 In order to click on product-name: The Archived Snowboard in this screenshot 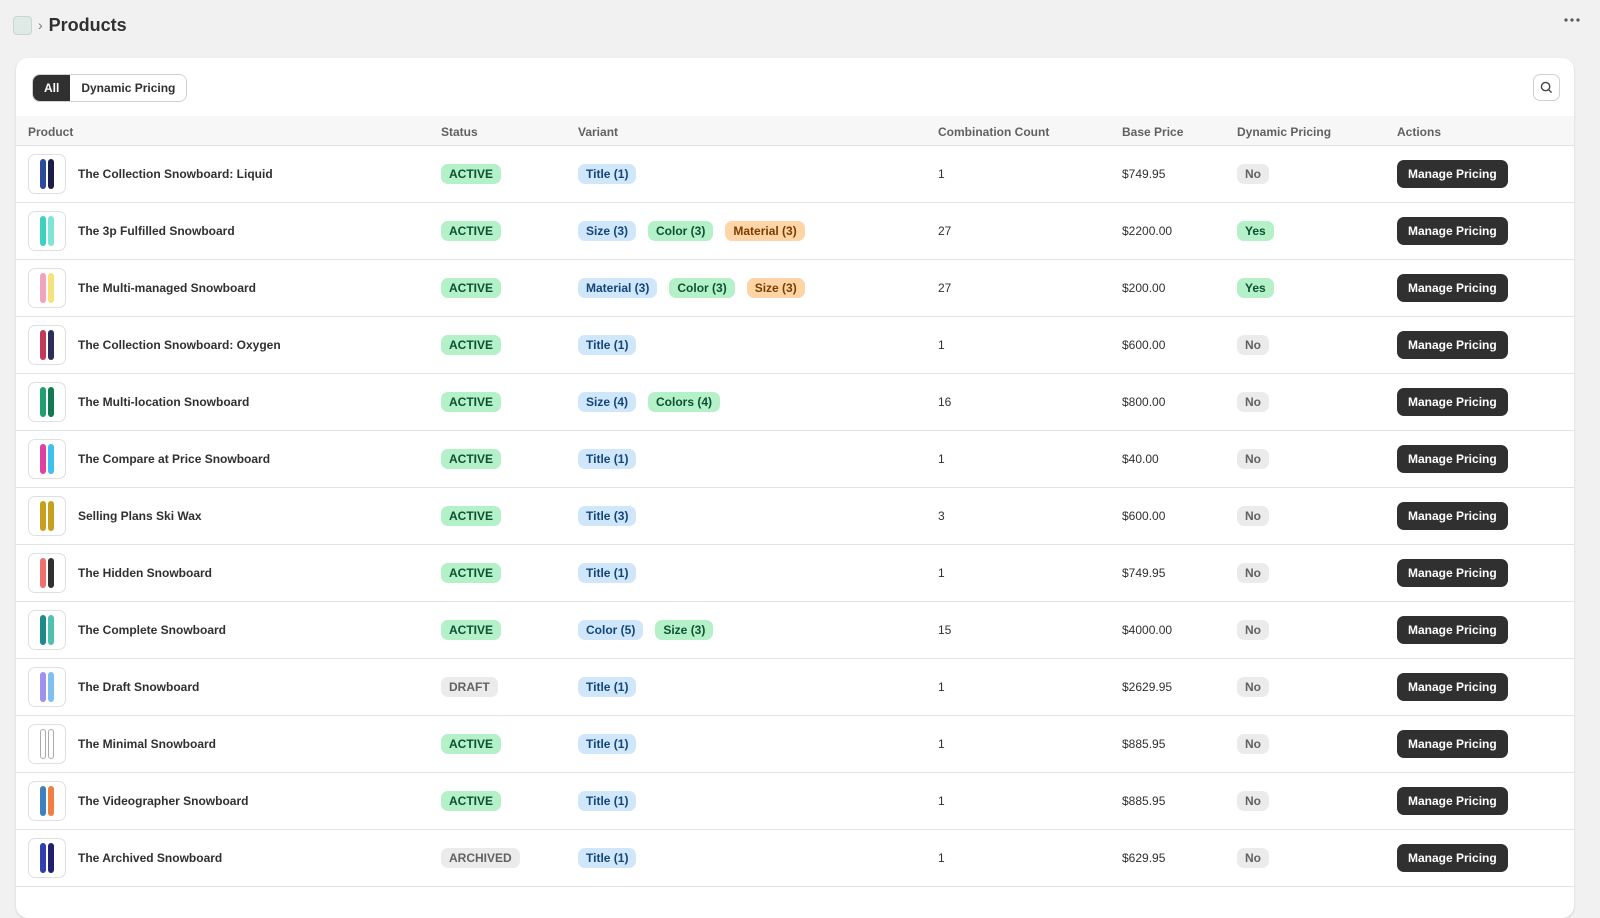, I will do `click(150, 858)`.